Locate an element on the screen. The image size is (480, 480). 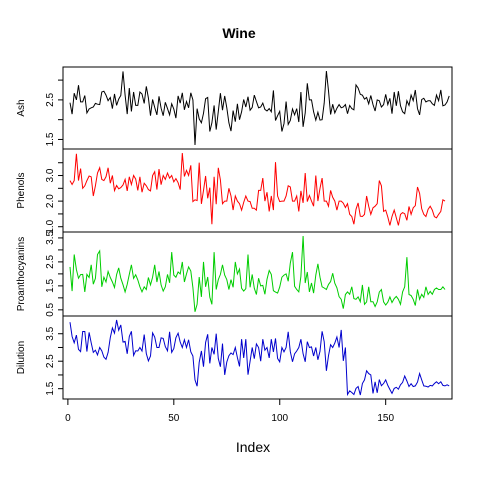
panel-frame-ash is located at coordinates (257, 108).